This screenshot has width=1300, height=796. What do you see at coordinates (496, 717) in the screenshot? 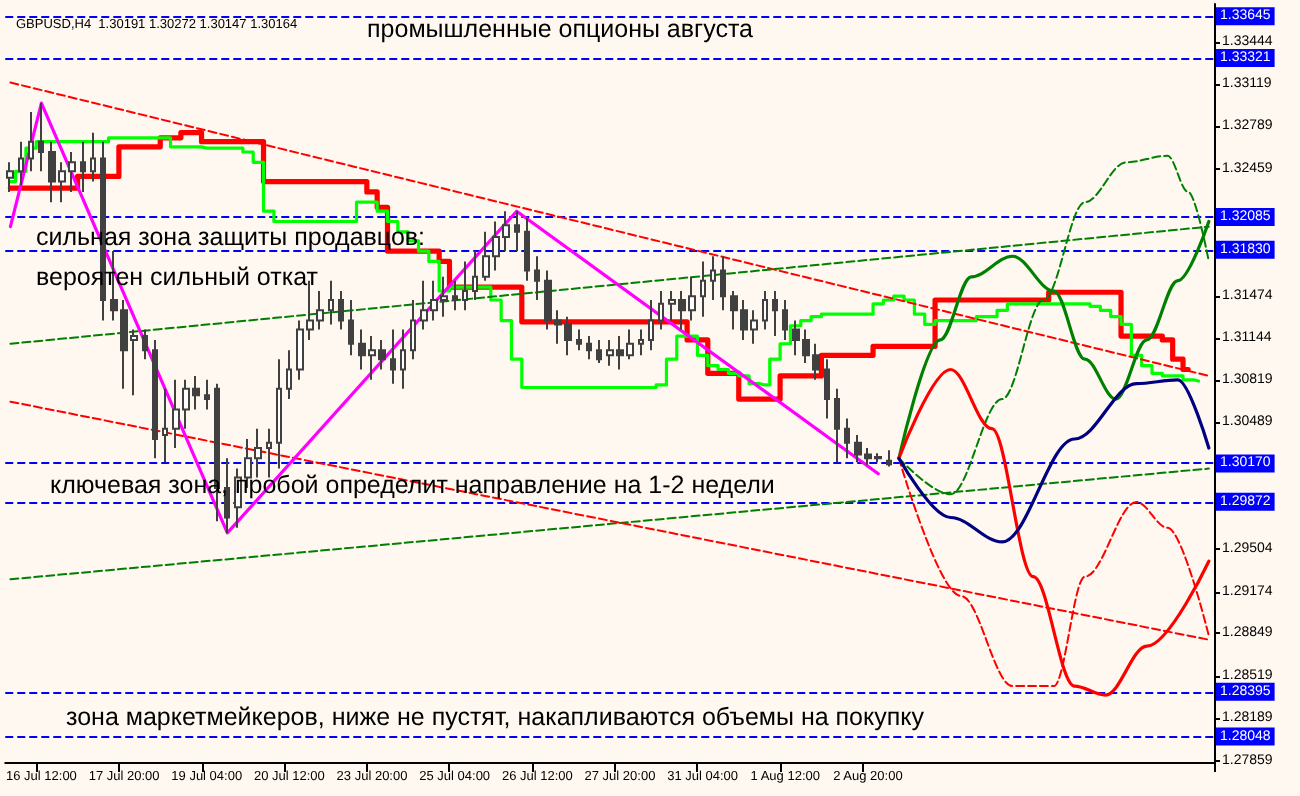
I see `annotation: зона маркетмейкеров, ниже не пустят, накапливаются объемы на покупку` at bounding box center [496, 717].